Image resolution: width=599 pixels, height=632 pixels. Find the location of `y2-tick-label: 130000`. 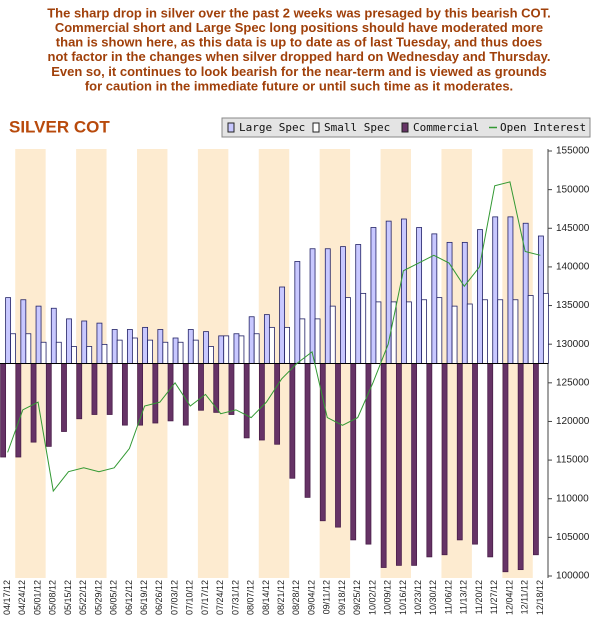

y2-tick-label: 130000 is located at coordinates (573, 344).